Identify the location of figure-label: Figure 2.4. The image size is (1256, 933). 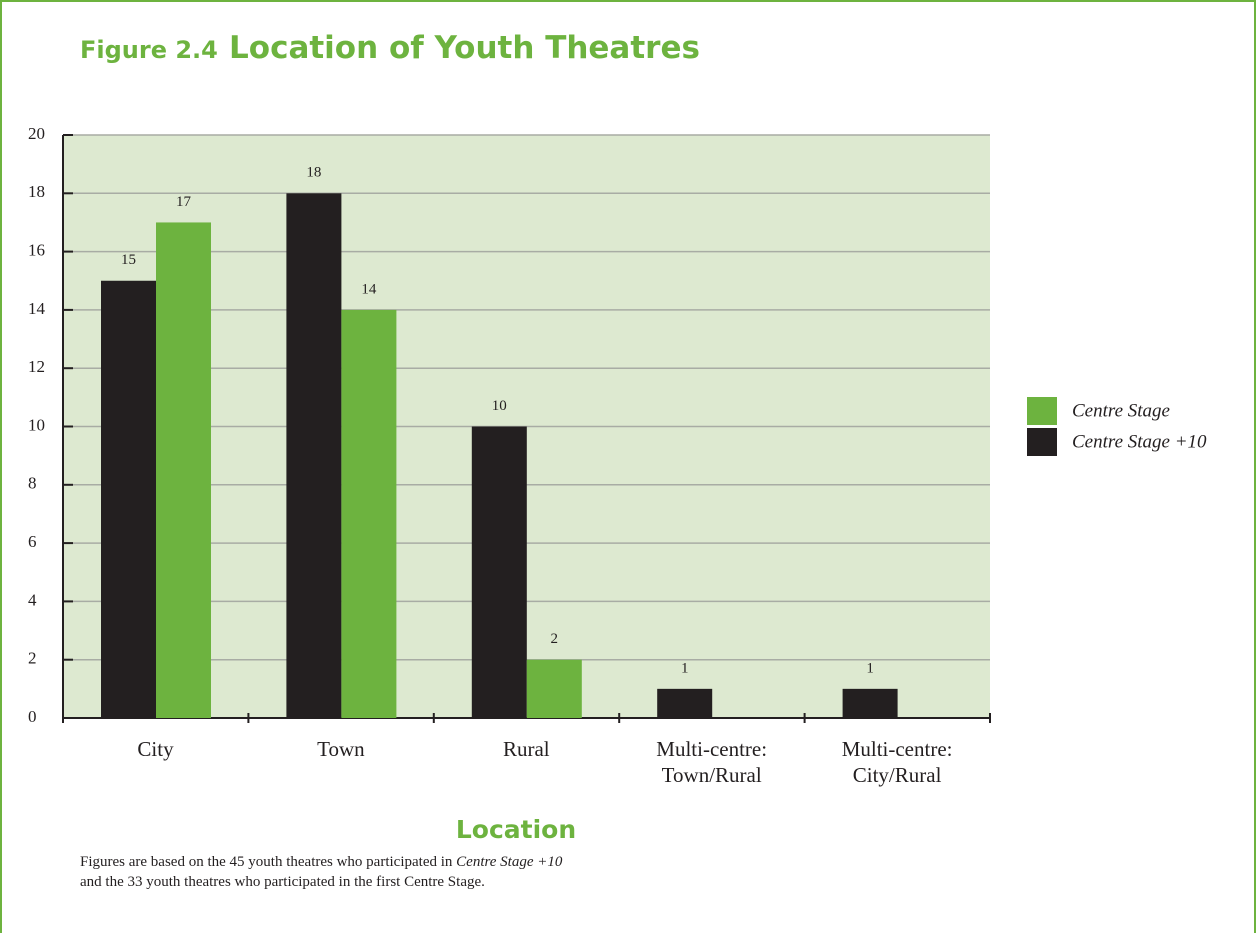
(149, 50).